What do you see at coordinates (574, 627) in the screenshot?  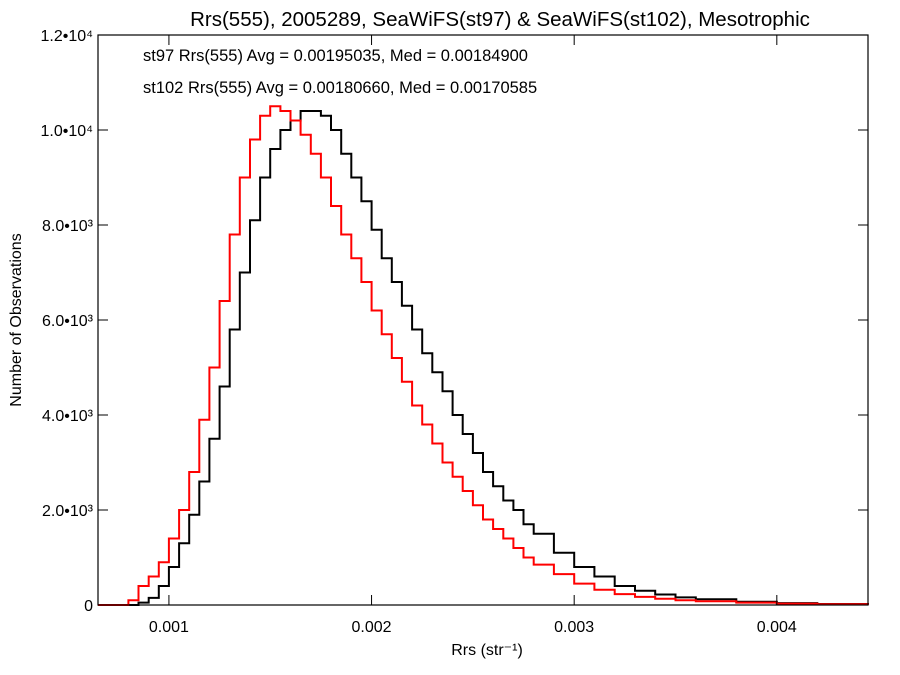 I see `x-tick-label: 0.003` at bounding box center [574, 627].